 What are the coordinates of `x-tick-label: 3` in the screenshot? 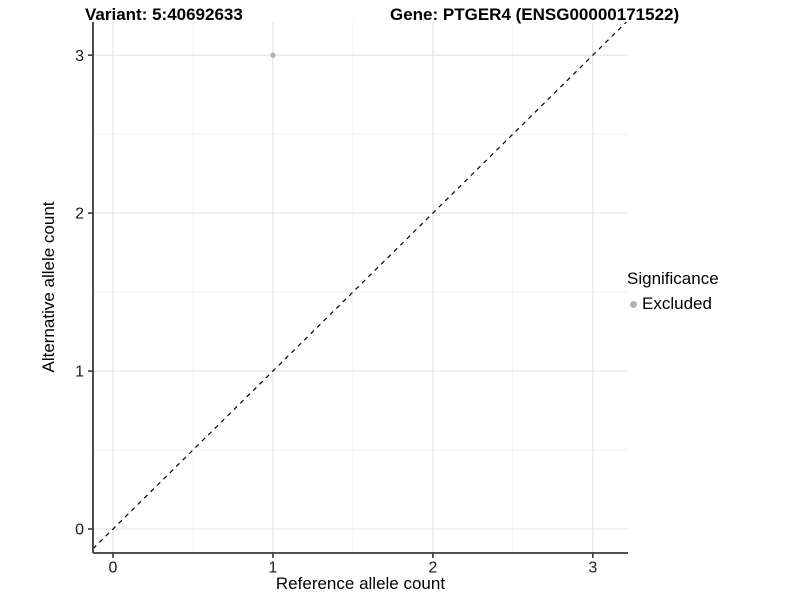 It's located at (592, 567).